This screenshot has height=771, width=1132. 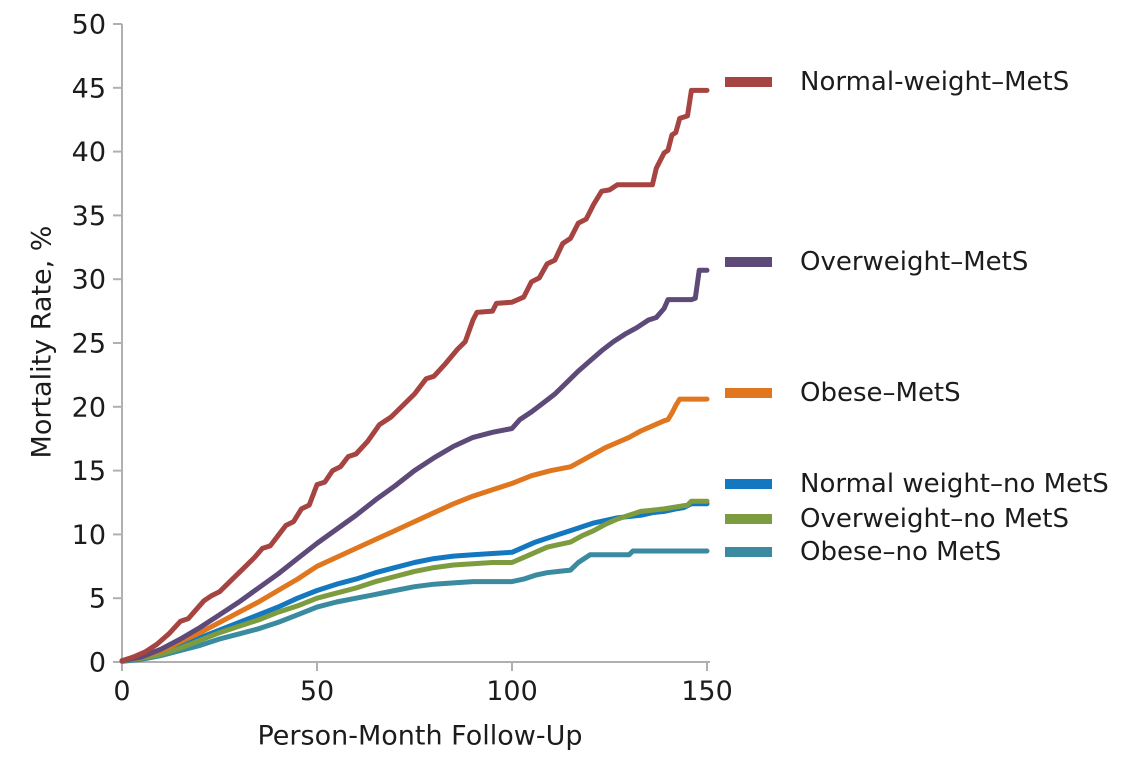 What do you see at coordinates (89, 407) in the screenshot?
I see `y-tick-label: 20` at bounding box center [89, 407].